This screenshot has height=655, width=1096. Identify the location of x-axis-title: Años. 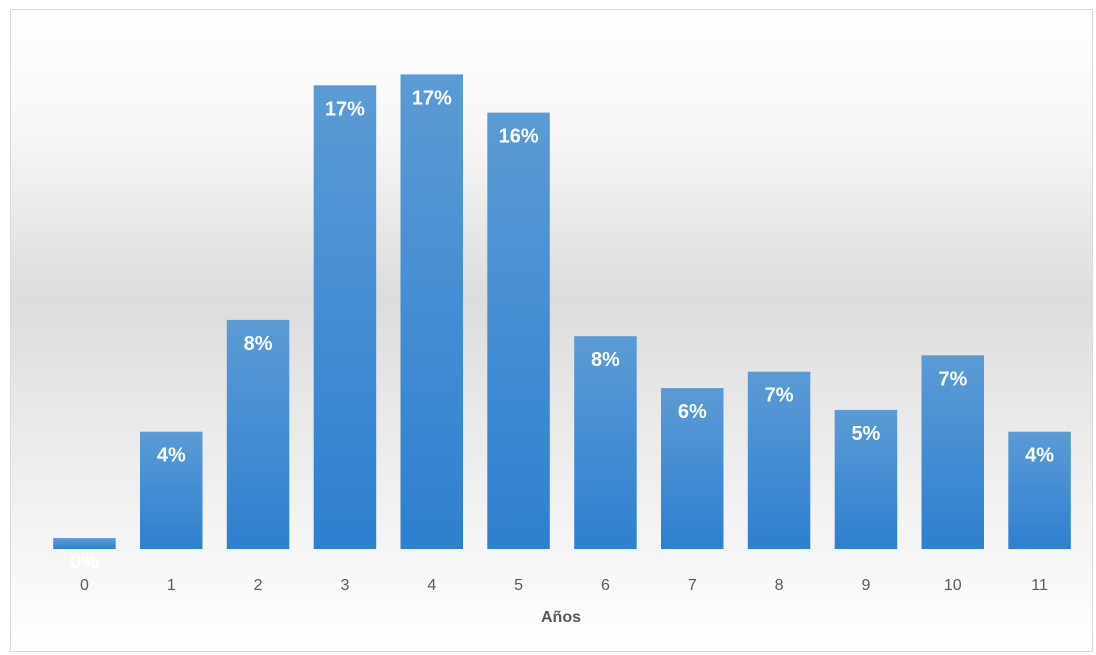
(561, 617).